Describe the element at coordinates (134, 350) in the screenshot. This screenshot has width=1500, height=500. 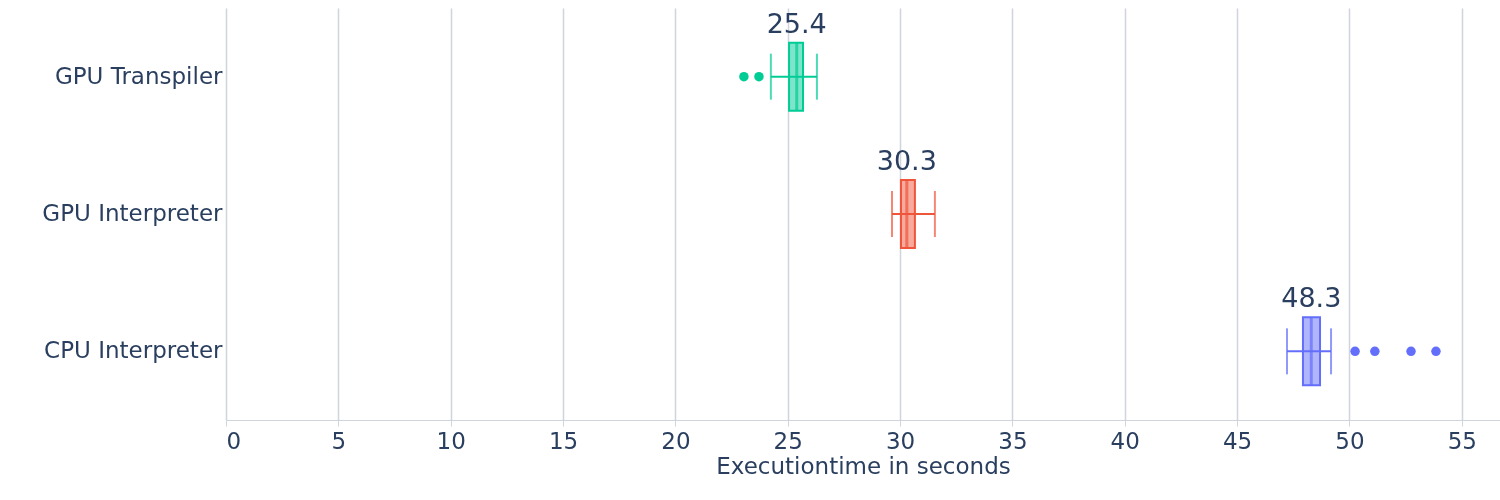
I see `y-tick-label: CPU Interpreter` at that location.